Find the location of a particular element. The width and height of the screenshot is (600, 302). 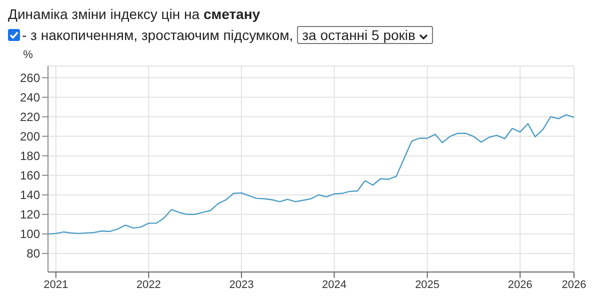

y-tick-label: 80 is located at coordinates (33, 253).